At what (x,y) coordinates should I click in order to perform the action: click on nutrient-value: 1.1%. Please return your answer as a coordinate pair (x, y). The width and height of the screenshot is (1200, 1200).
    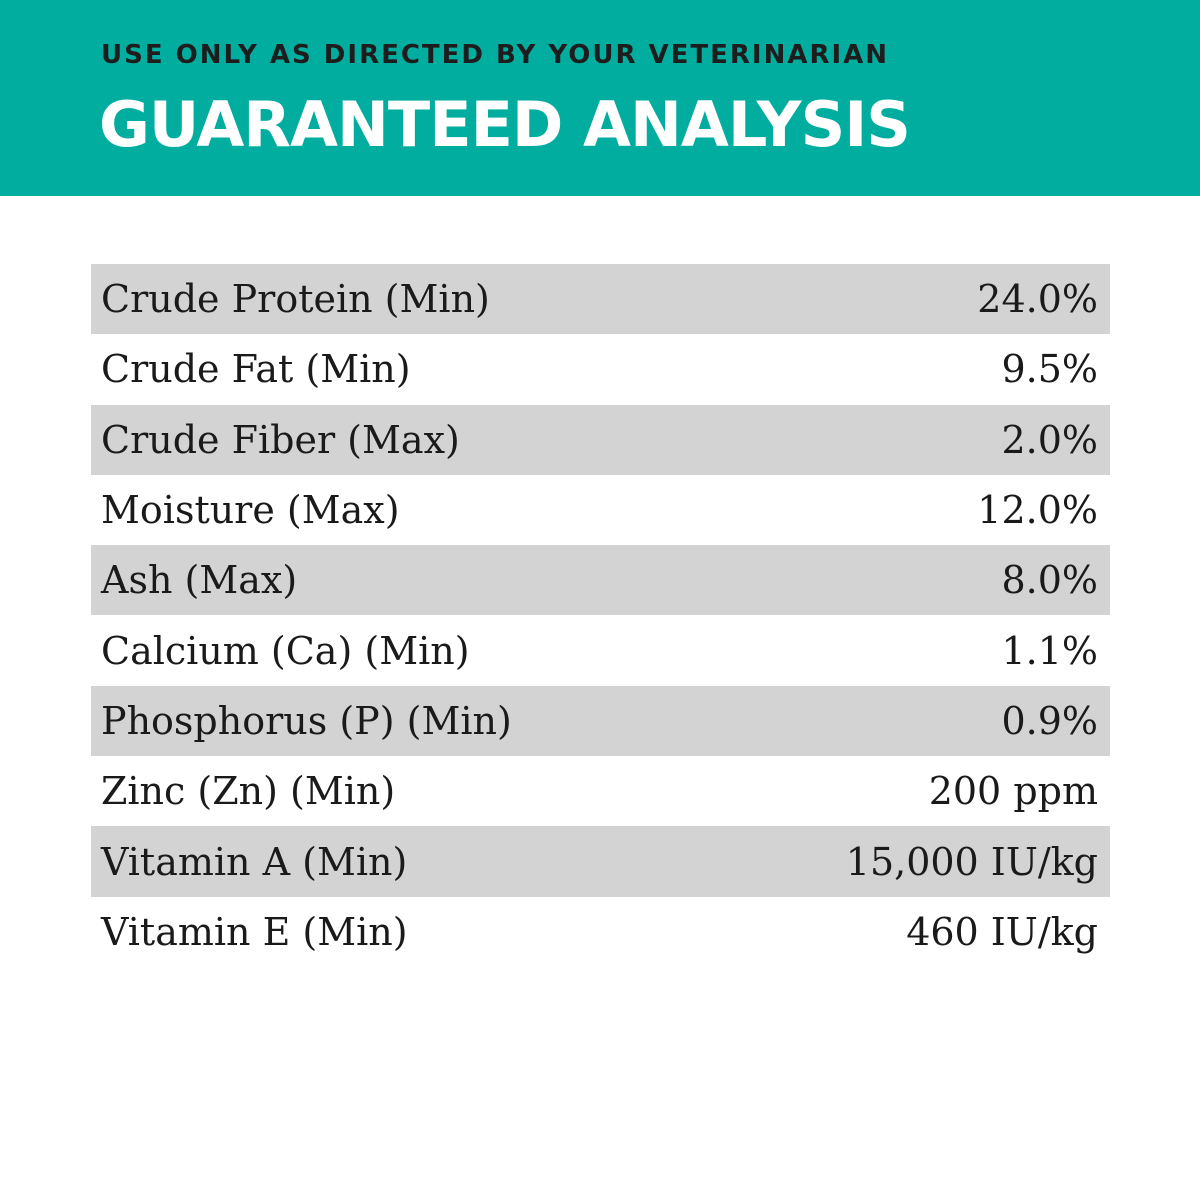
    Looking at the image, I should click on (1049, 650).